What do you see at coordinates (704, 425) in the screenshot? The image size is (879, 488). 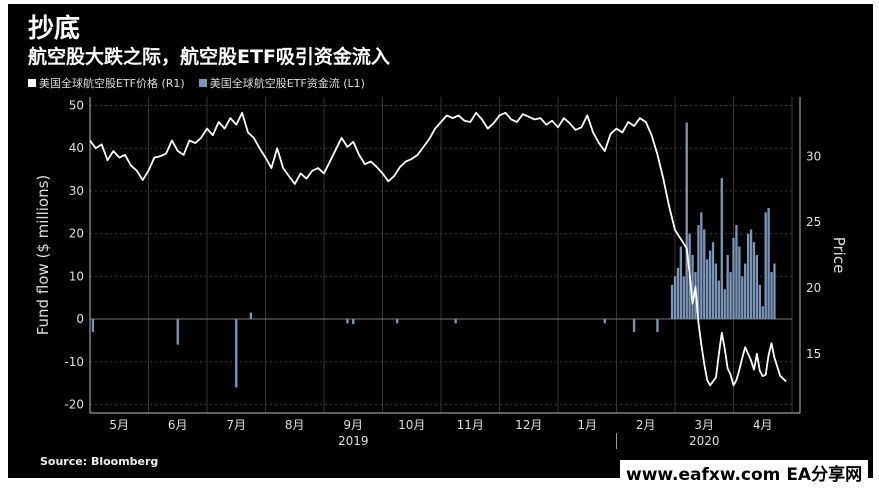 I see `month-label: 3月` at bounding box center [704, 425].